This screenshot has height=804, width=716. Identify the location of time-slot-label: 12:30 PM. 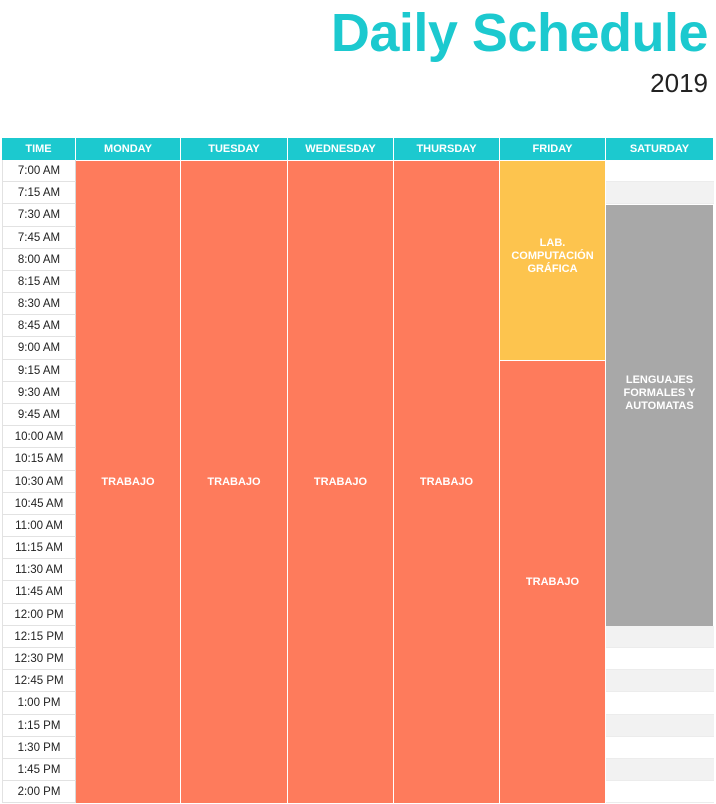
(39, 659).